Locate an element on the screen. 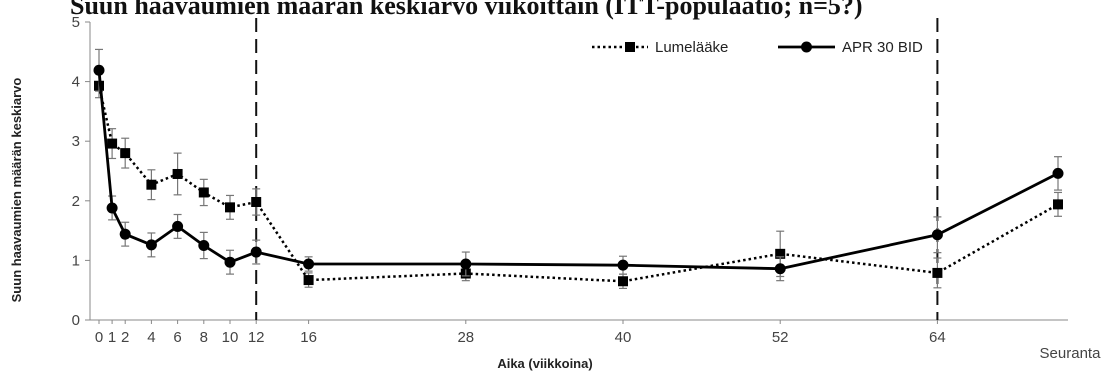 Image resolution: width=1109 pixels, height=374 pixels. y-axis-title: Suun haavaumien määrän keskiarvo is located at coordinates (16, 190).